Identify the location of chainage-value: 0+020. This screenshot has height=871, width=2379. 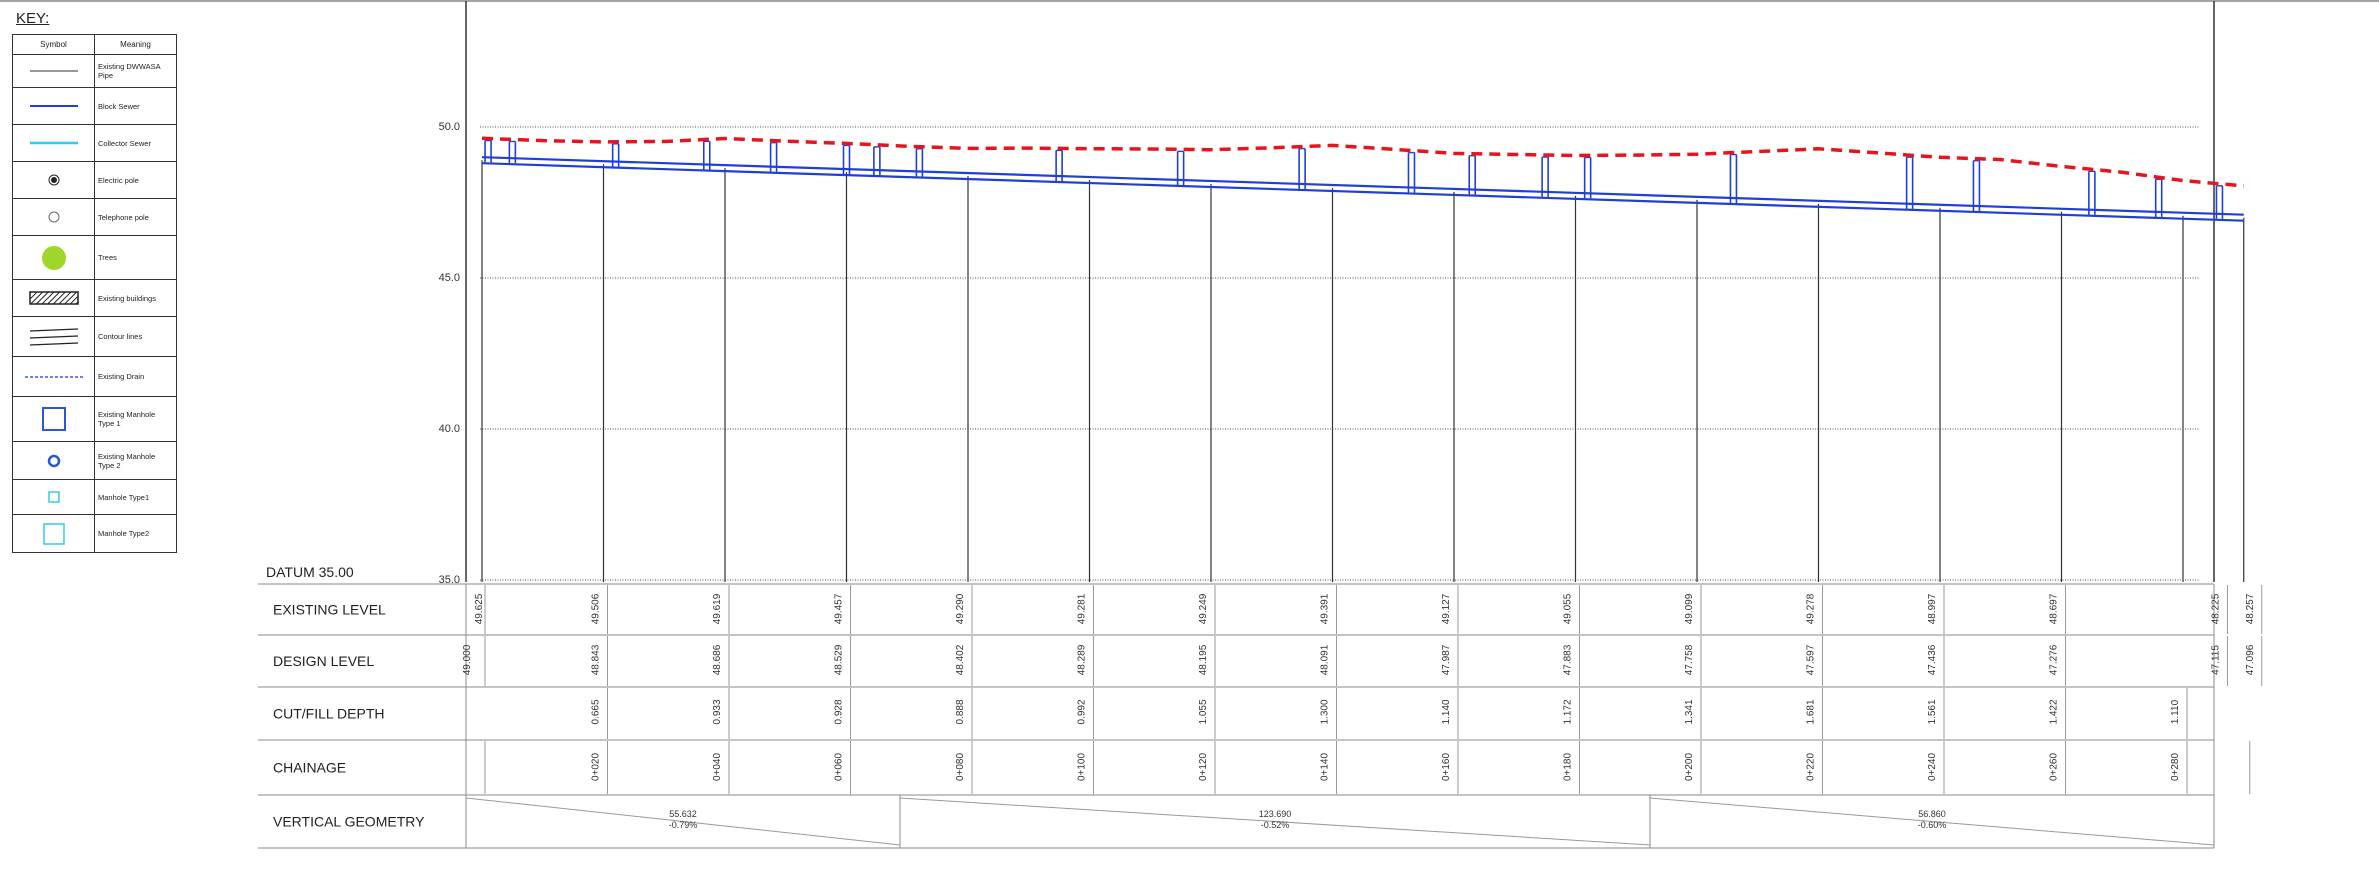
(596, 767).